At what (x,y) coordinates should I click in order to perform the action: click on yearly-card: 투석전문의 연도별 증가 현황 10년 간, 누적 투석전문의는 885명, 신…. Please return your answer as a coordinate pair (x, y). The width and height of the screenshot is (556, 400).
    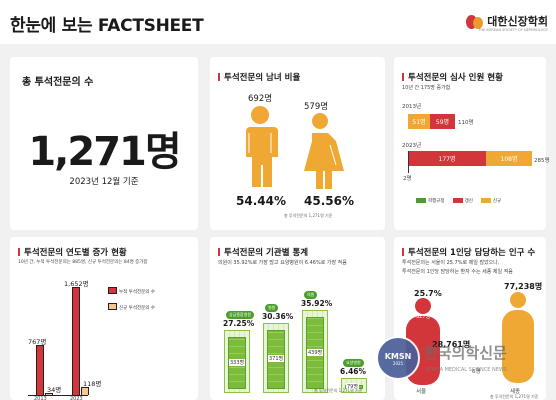
    Looking at the image, I should click on (104, 318).